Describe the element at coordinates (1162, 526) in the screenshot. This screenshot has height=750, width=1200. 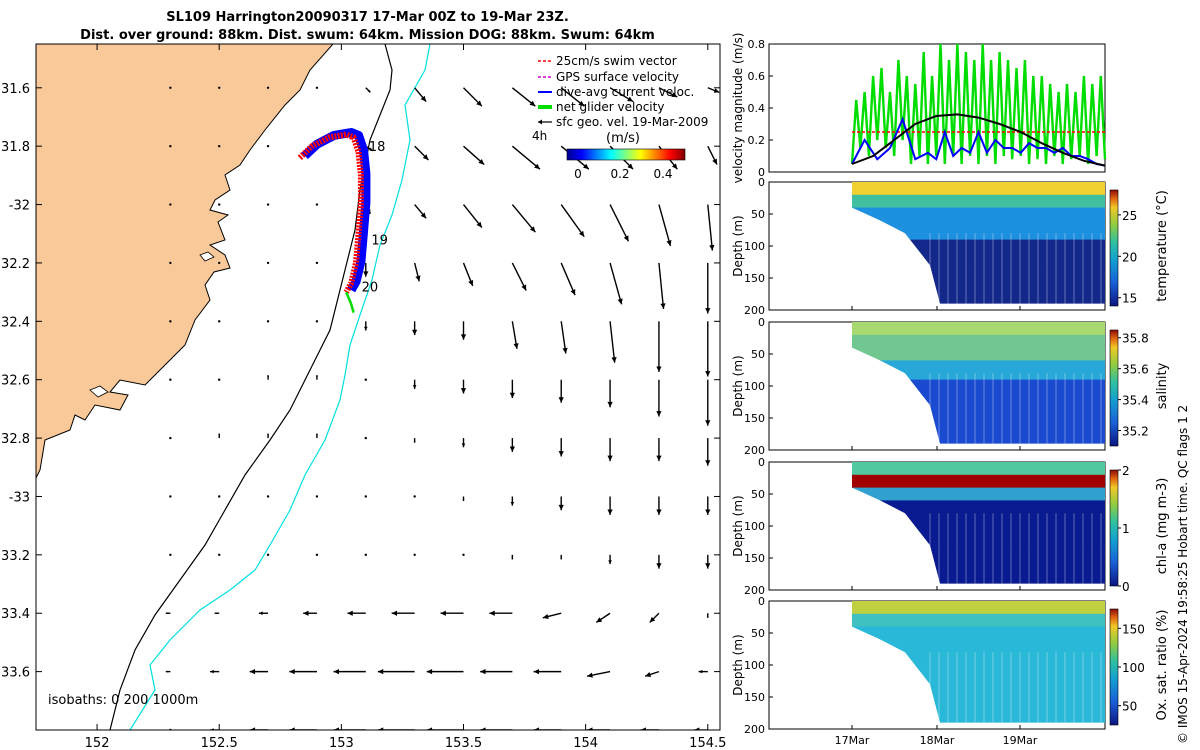
I see `section-colorbar-label: chl-a (mg m-3)` at that location.